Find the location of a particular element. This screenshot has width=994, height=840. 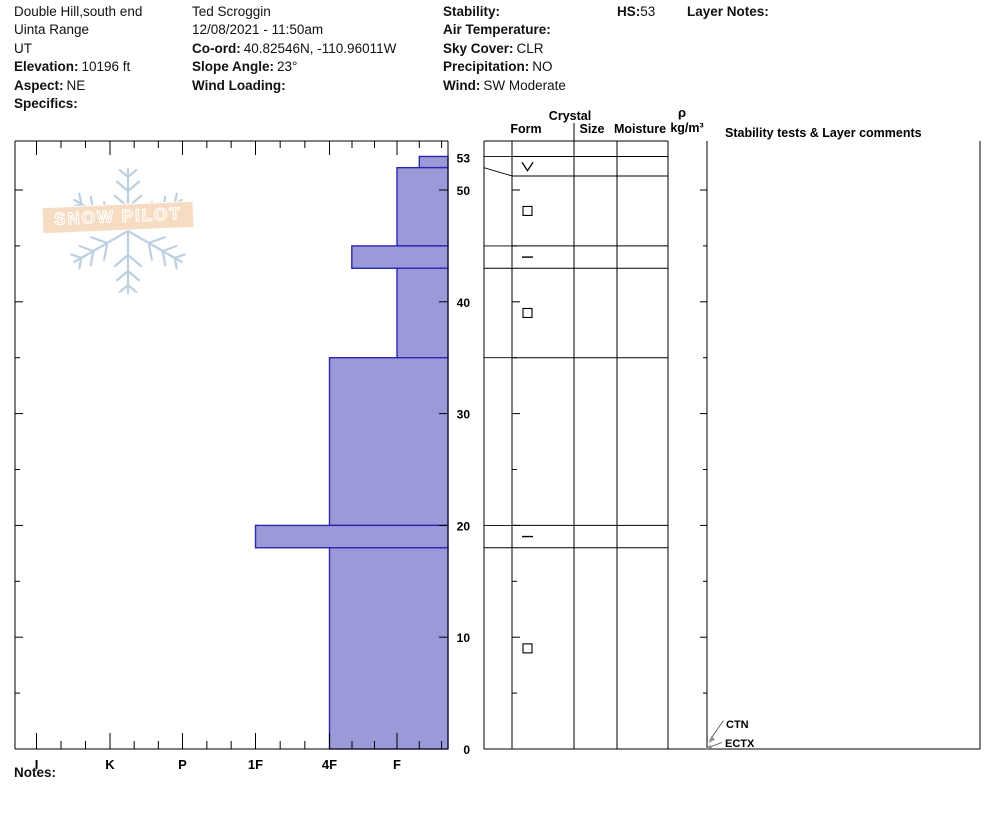

wind-loading: Wind Loading: is located at coordinates (294, 86).